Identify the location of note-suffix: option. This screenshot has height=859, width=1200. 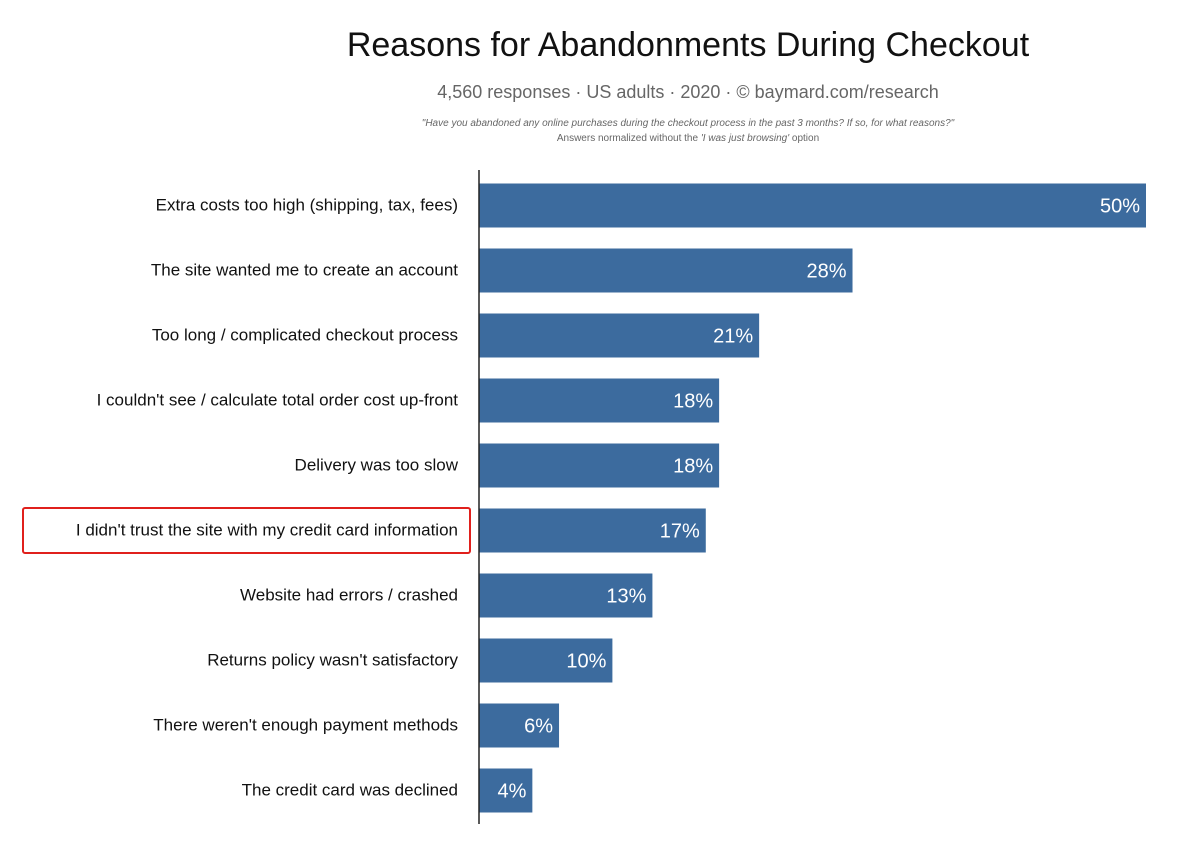
(804, 138).